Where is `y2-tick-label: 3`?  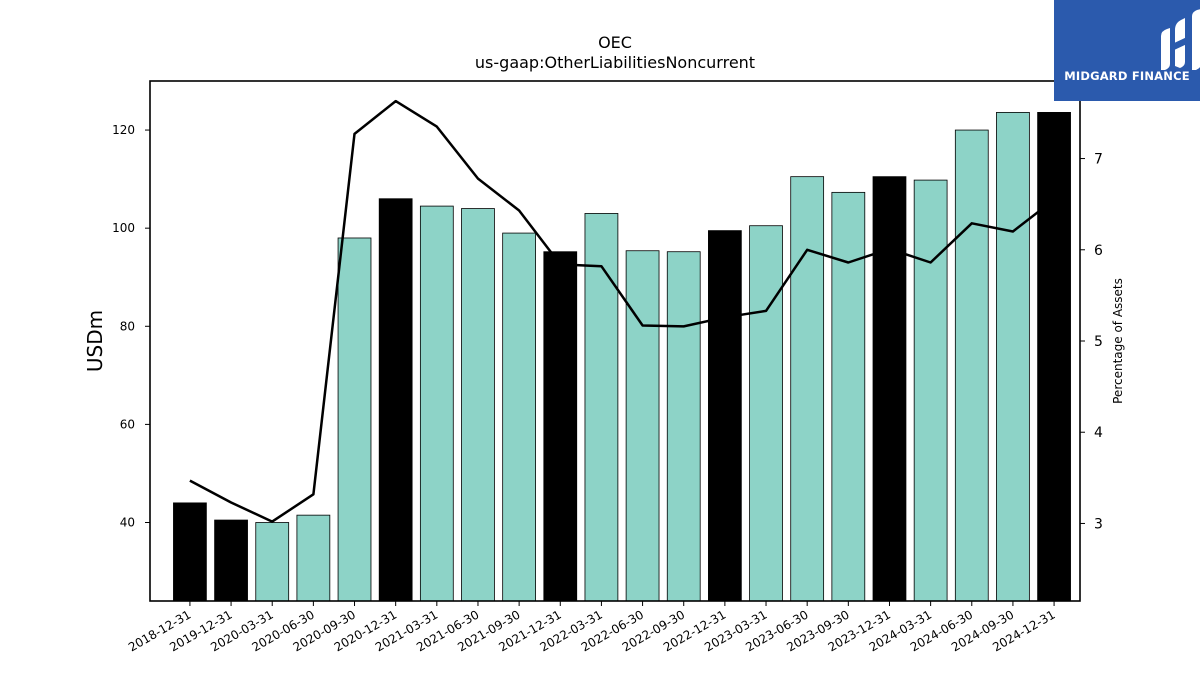 y2-tick-label: 3 is located at coordinates (1098, 524).